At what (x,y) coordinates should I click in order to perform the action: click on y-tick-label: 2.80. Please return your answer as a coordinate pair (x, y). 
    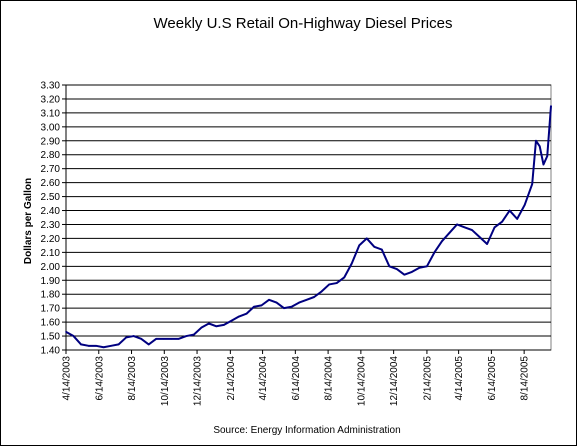
    Looking at the image, I should click on (51, 155).